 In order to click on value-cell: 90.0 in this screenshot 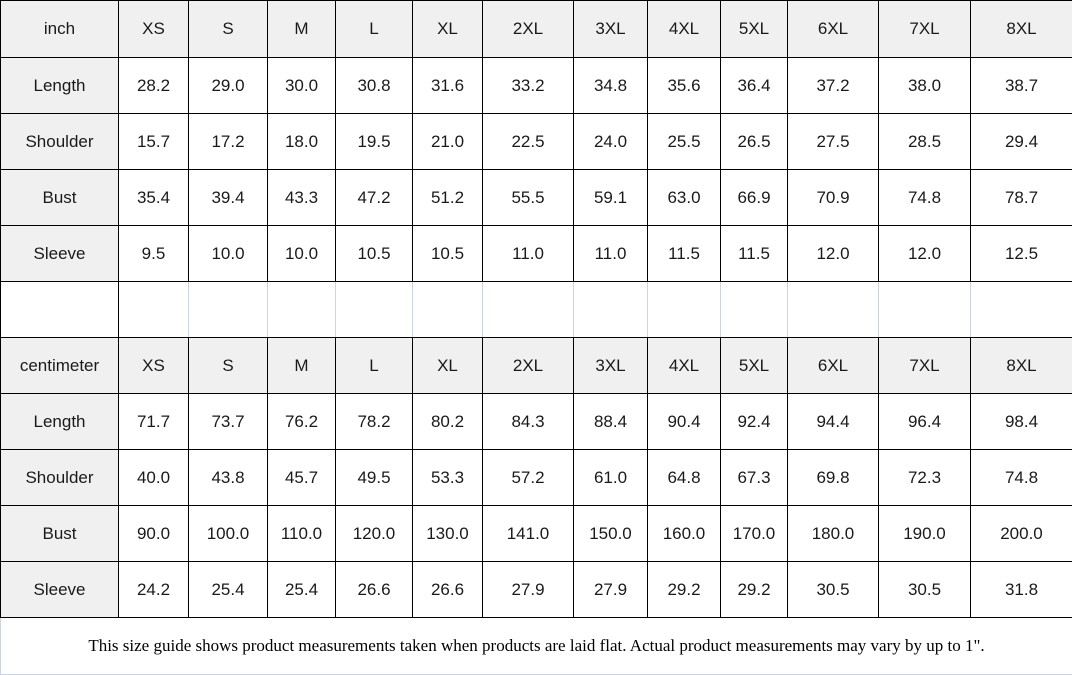, I will do `click(154, 534)`.